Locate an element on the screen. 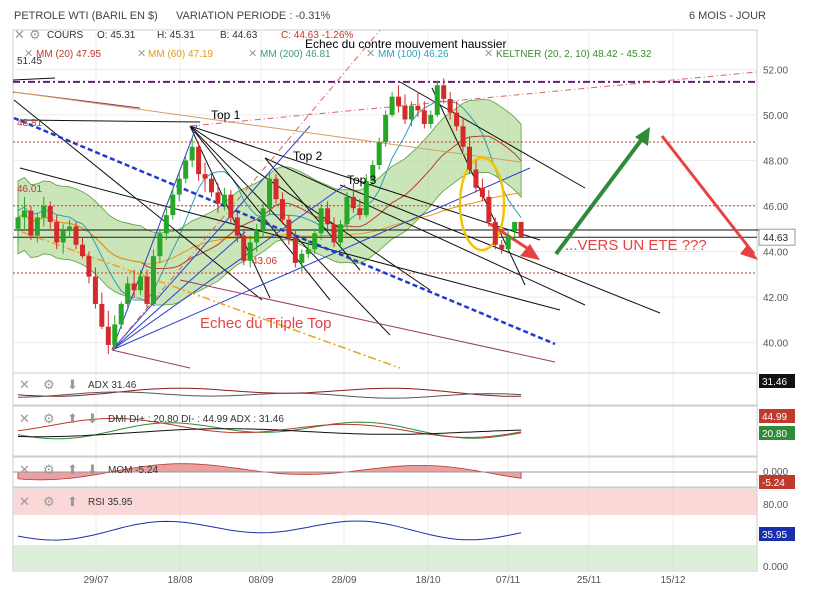 The image size is (819, 595). mom-title: MOM -5.24 is located at coordinates (133, 470).